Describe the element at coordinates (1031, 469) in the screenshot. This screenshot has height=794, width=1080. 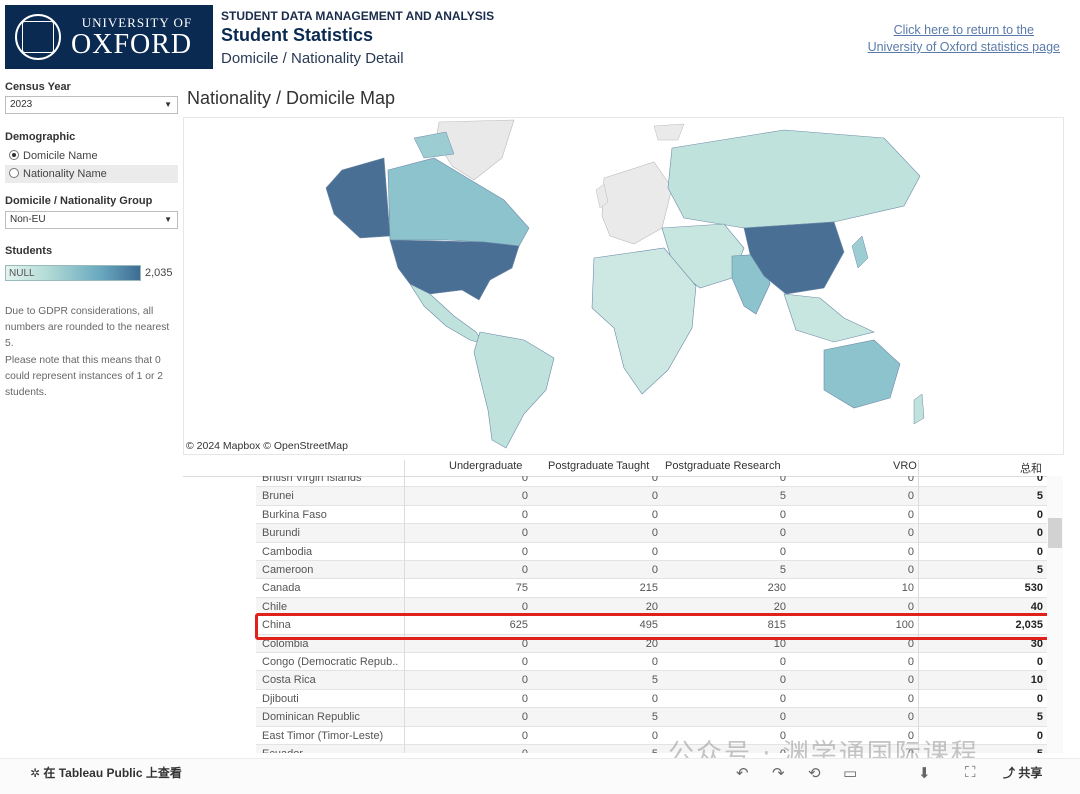
I see `col-header-total: 总和` at that location.